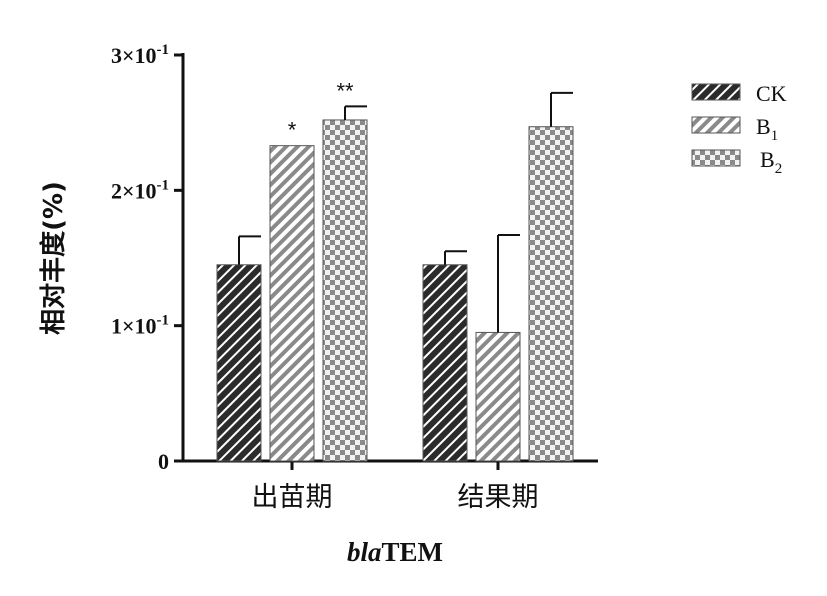 The image size is (827, 596). I want to click on significance-marker: **, so click(345, 90).